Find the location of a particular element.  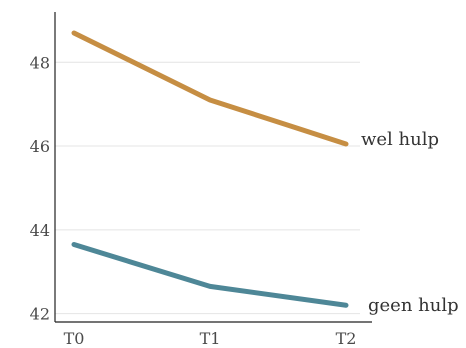

y-tick-label: 44 is located at coordinates (40, 230).